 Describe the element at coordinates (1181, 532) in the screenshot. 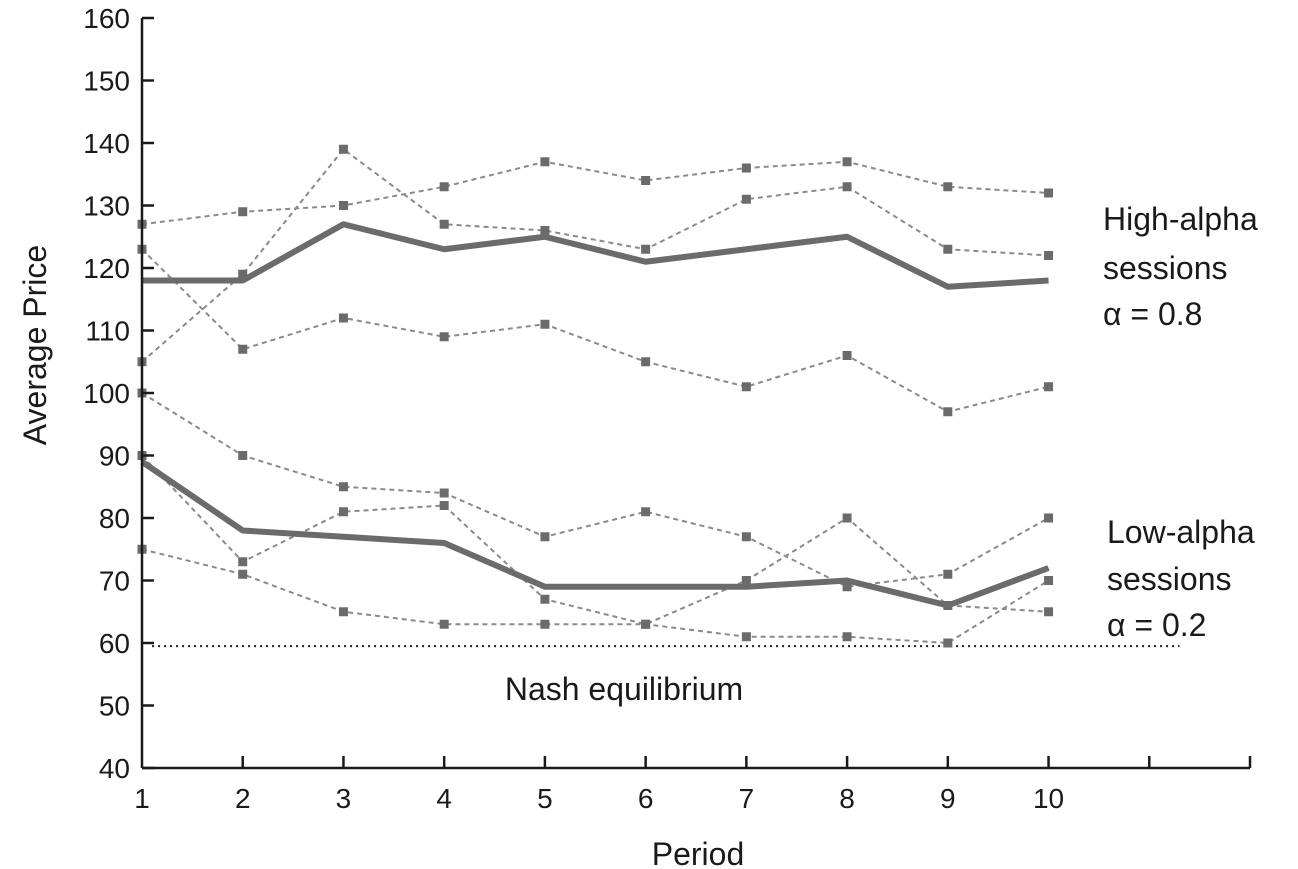

I see `low-alpha-label-line1: Low-alpha` at that location.